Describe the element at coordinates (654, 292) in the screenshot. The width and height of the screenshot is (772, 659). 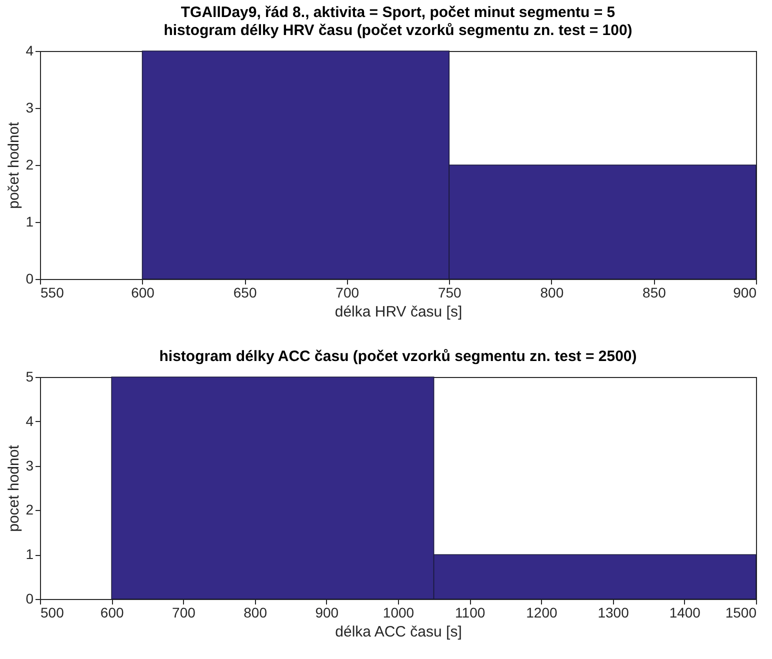
I see `x-tick-label: 850` at that location.